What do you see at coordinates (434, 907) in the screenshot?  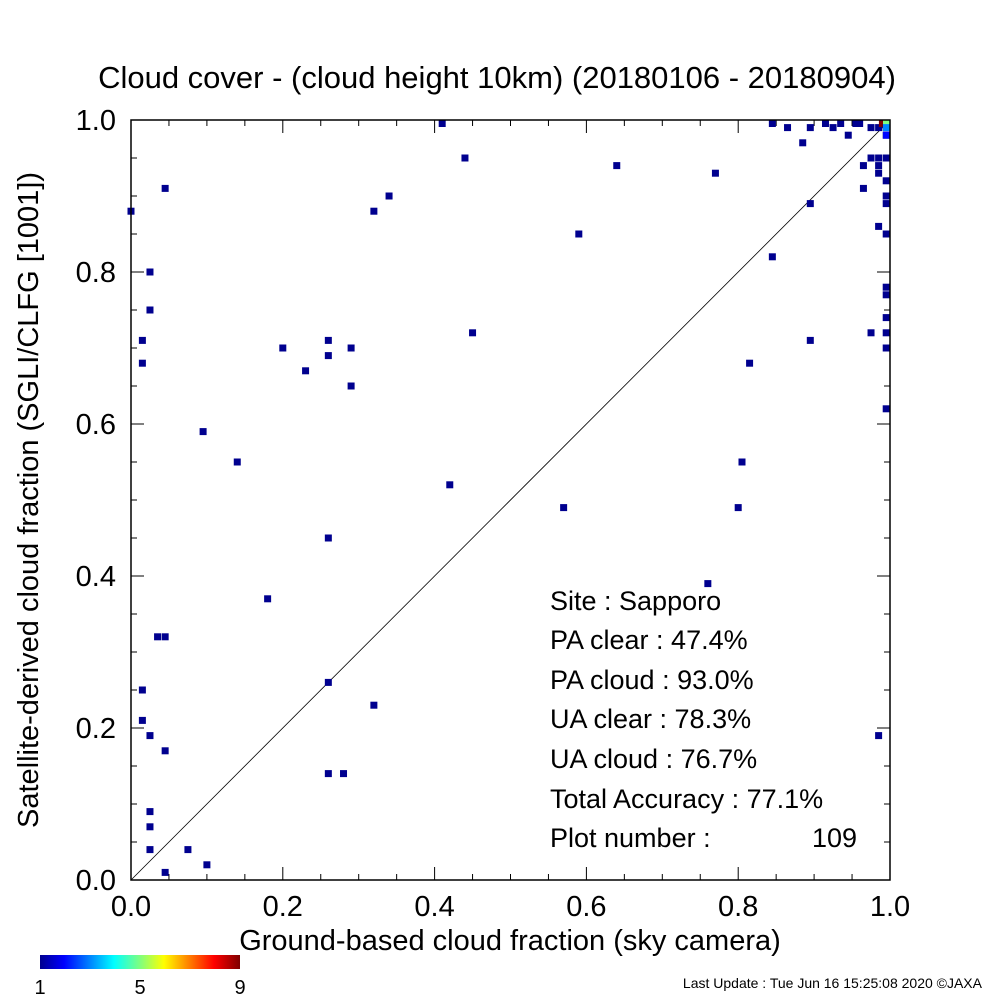 I see `x-tick-label: 0.4` at bounding box center [434, 907].